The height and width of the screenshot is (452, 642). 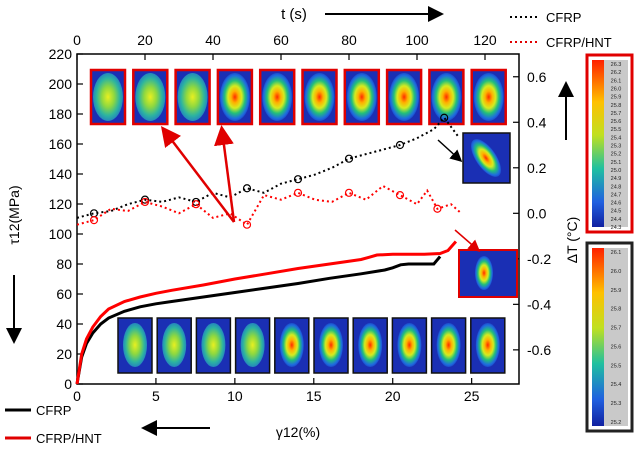 I want to click on y-tick-label: 80, so click(x=64, y=264).